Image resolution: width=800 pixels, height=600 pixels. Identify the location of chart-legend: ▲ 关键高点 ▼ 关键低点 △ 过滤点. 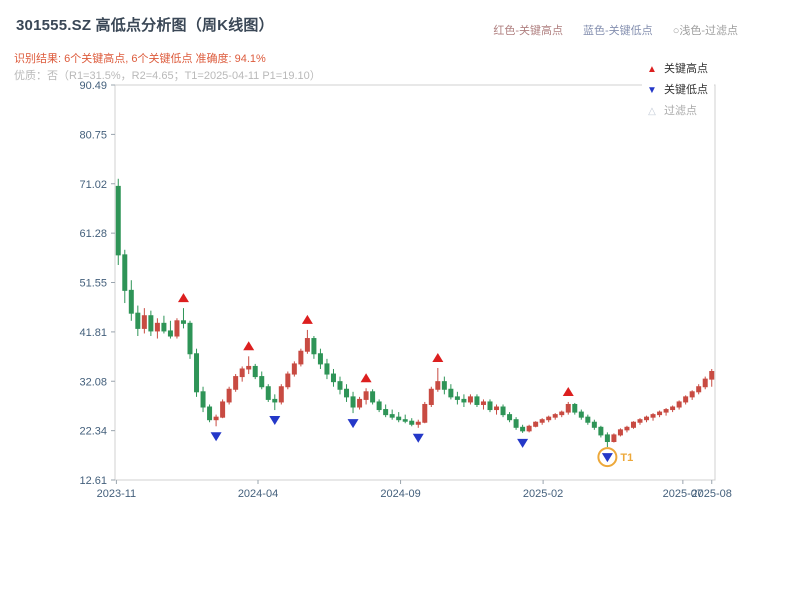
(678, 90).